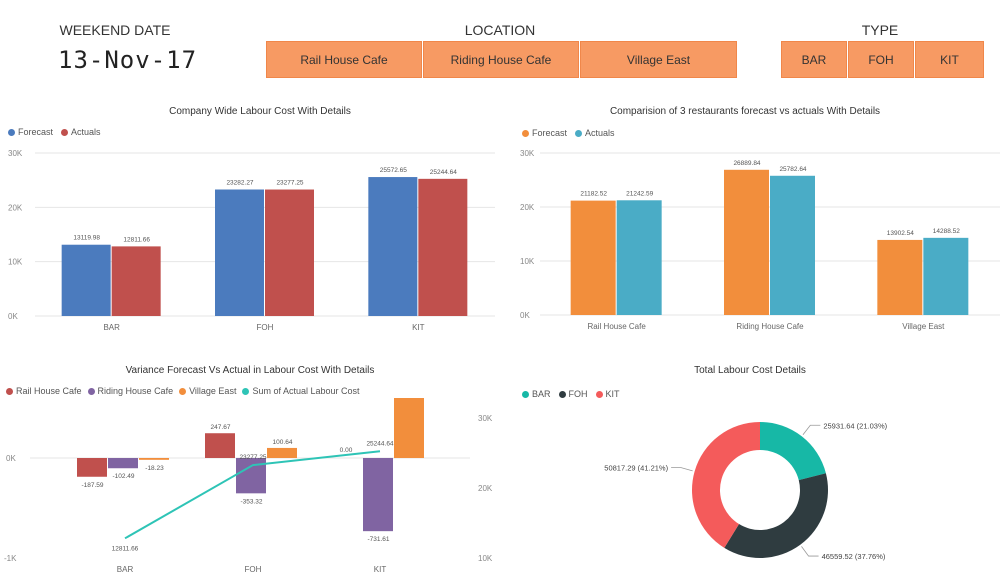 The width and height of the screenshot is (1000, 581). What do you see at coordinates (500, 30) in the screenshot?
I see `location-label: LOCATION` at bounding box center [500, 30].